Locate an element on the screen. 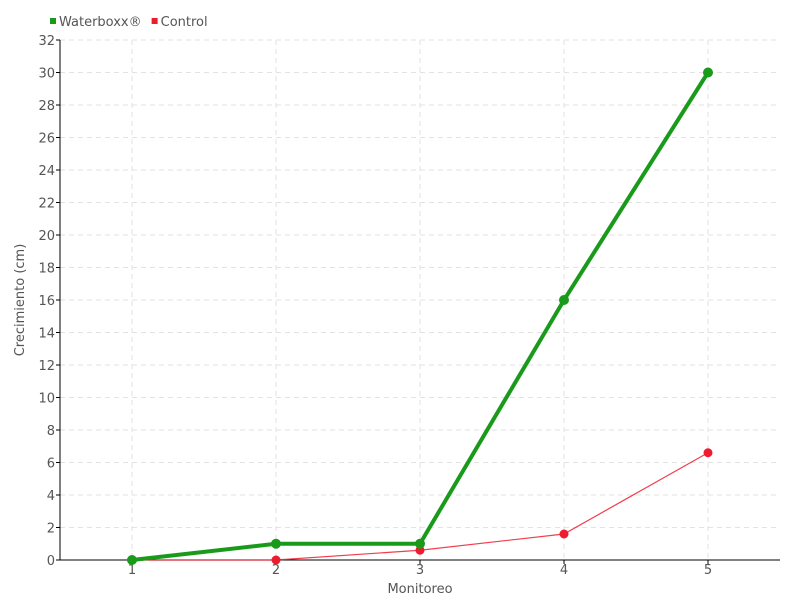 Image resolution: width=800 pixels, height=600 pixels. y-tick-label: 20 is located at coordinates (46, 236).